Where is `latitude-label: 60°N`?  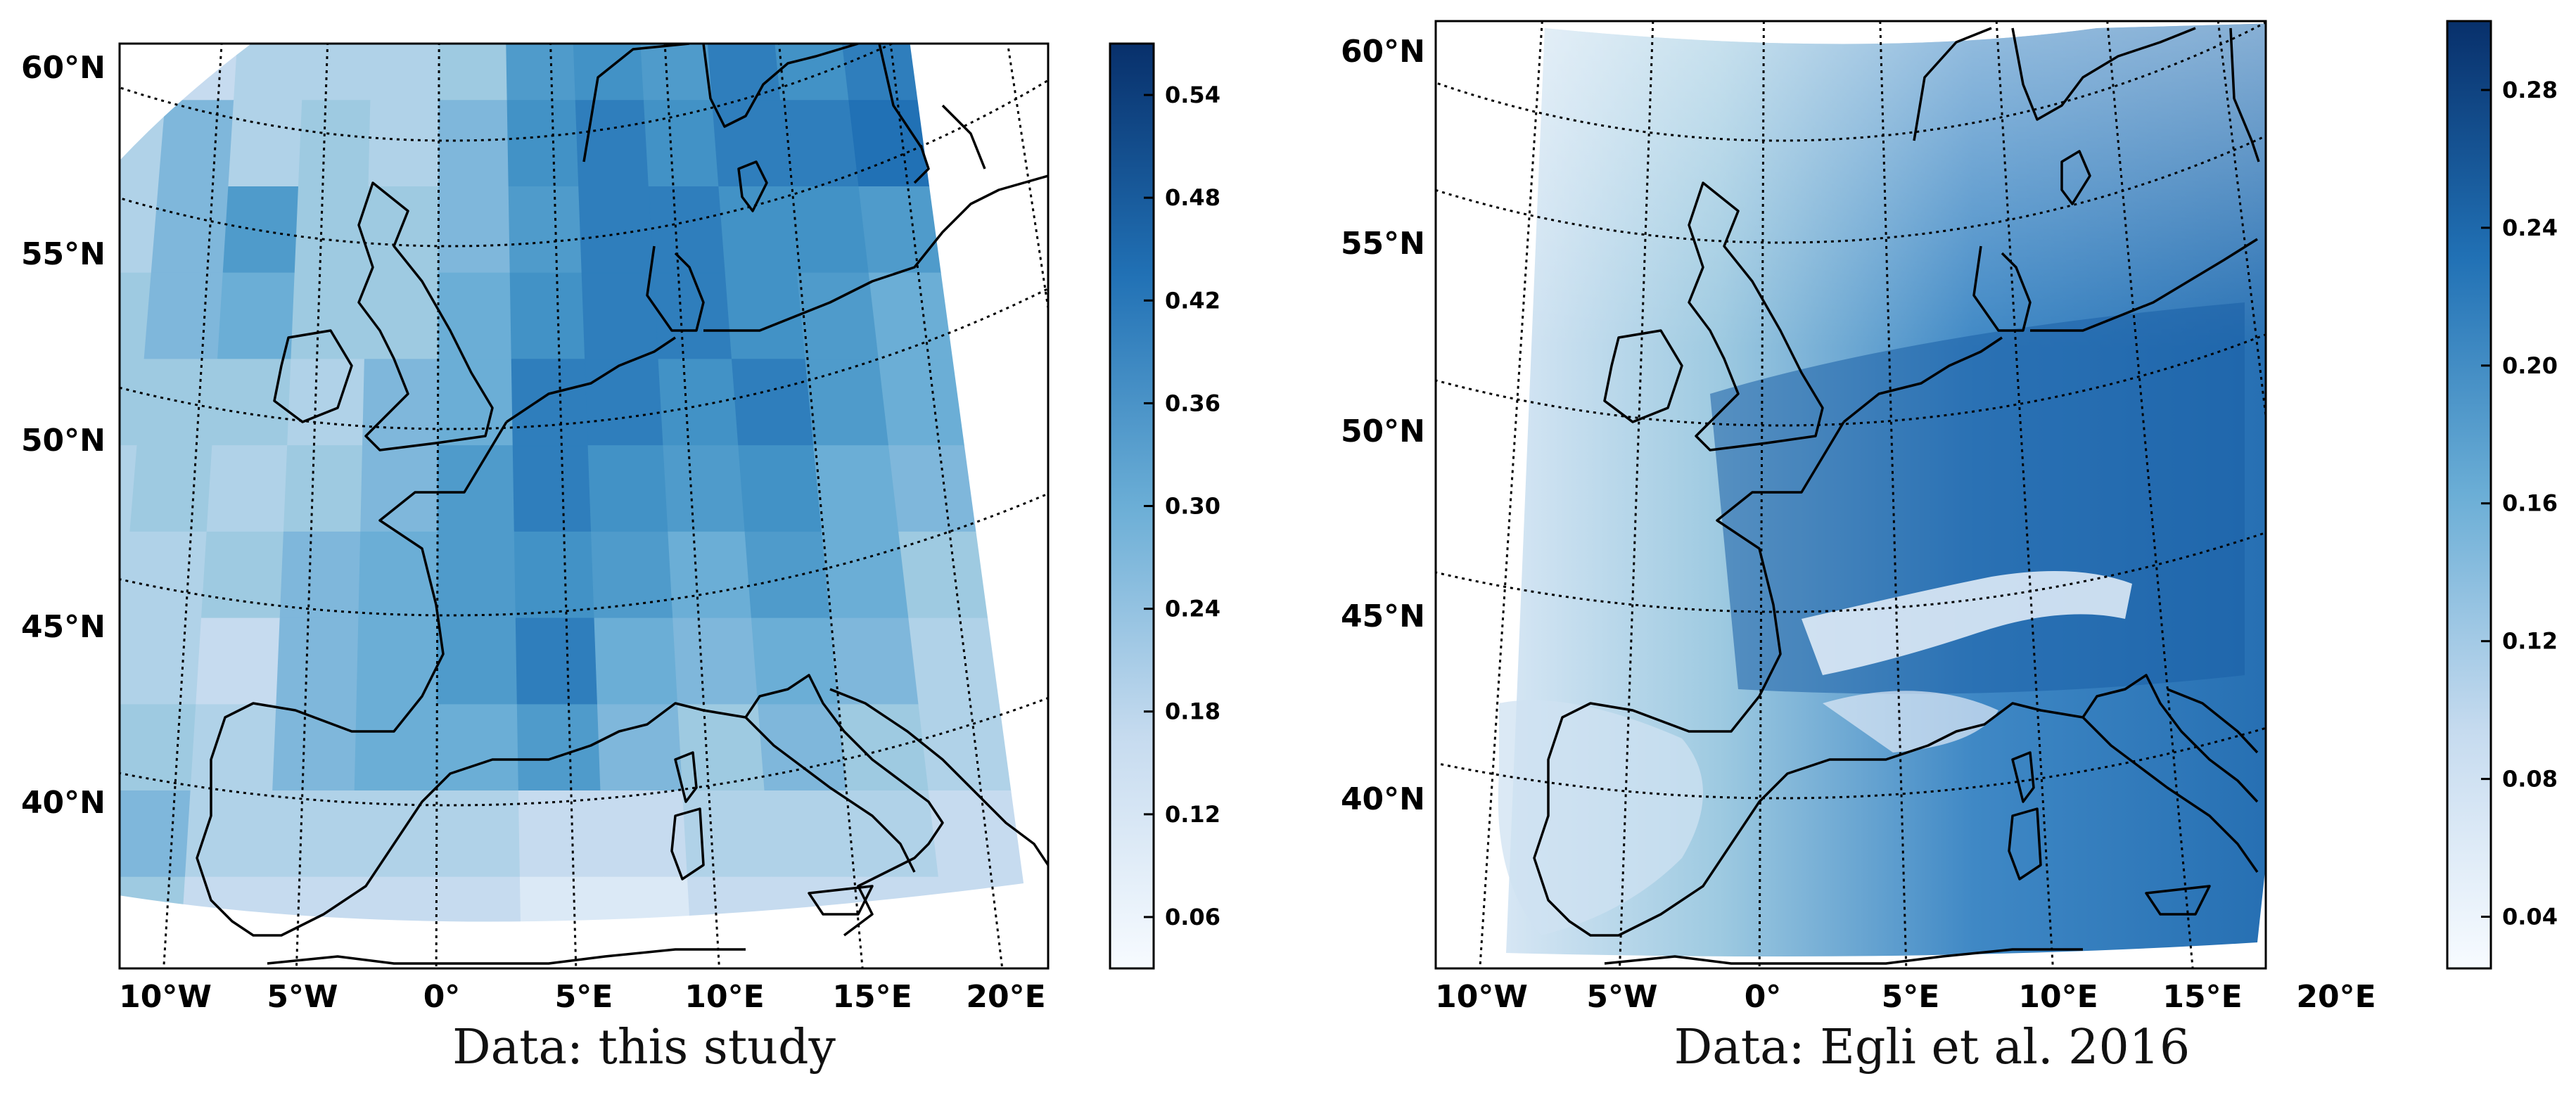 latitude-label: 60°N is located at coordinates (63, 68).